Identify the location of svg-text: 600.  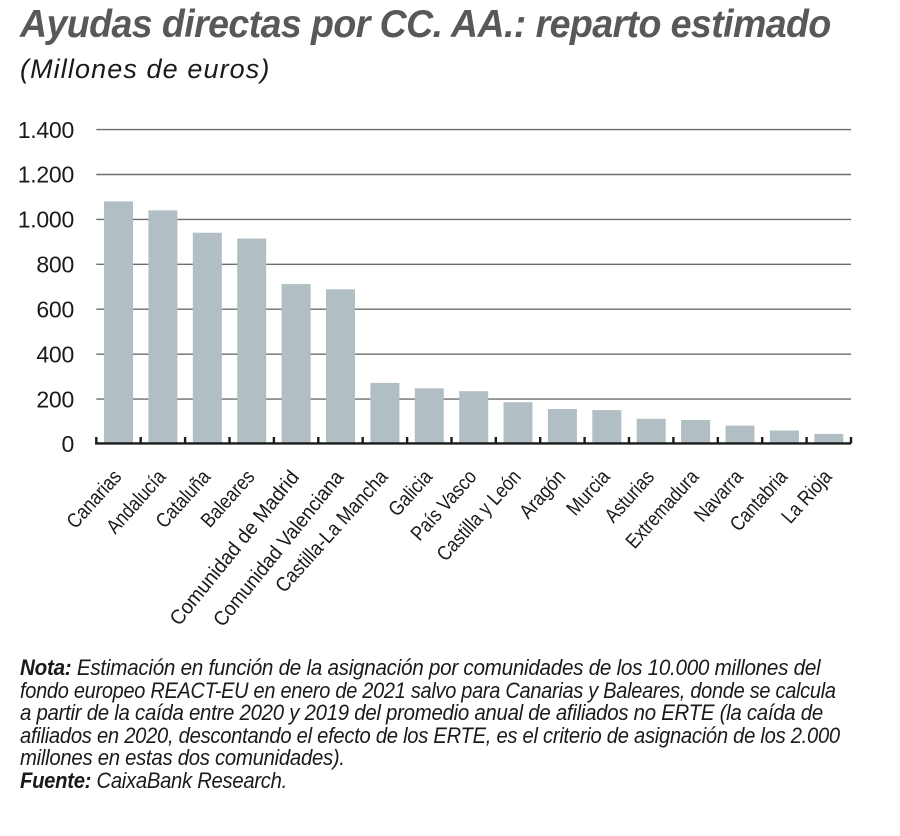
(55, 309).